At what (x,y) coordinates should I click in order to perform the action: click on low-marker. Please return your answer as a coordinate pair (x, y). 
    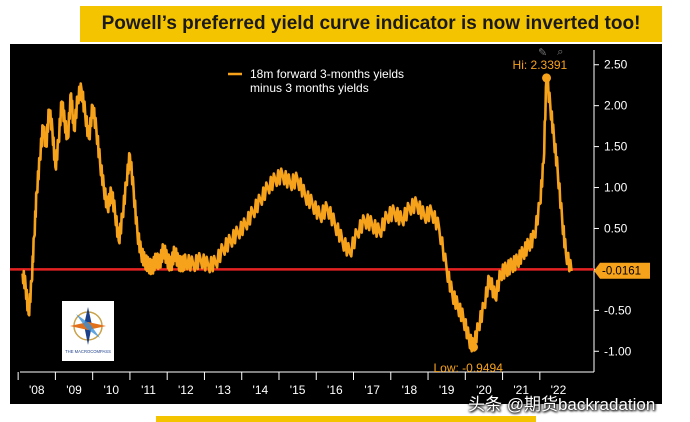
    Looking at the image, I should click on (474, 347).